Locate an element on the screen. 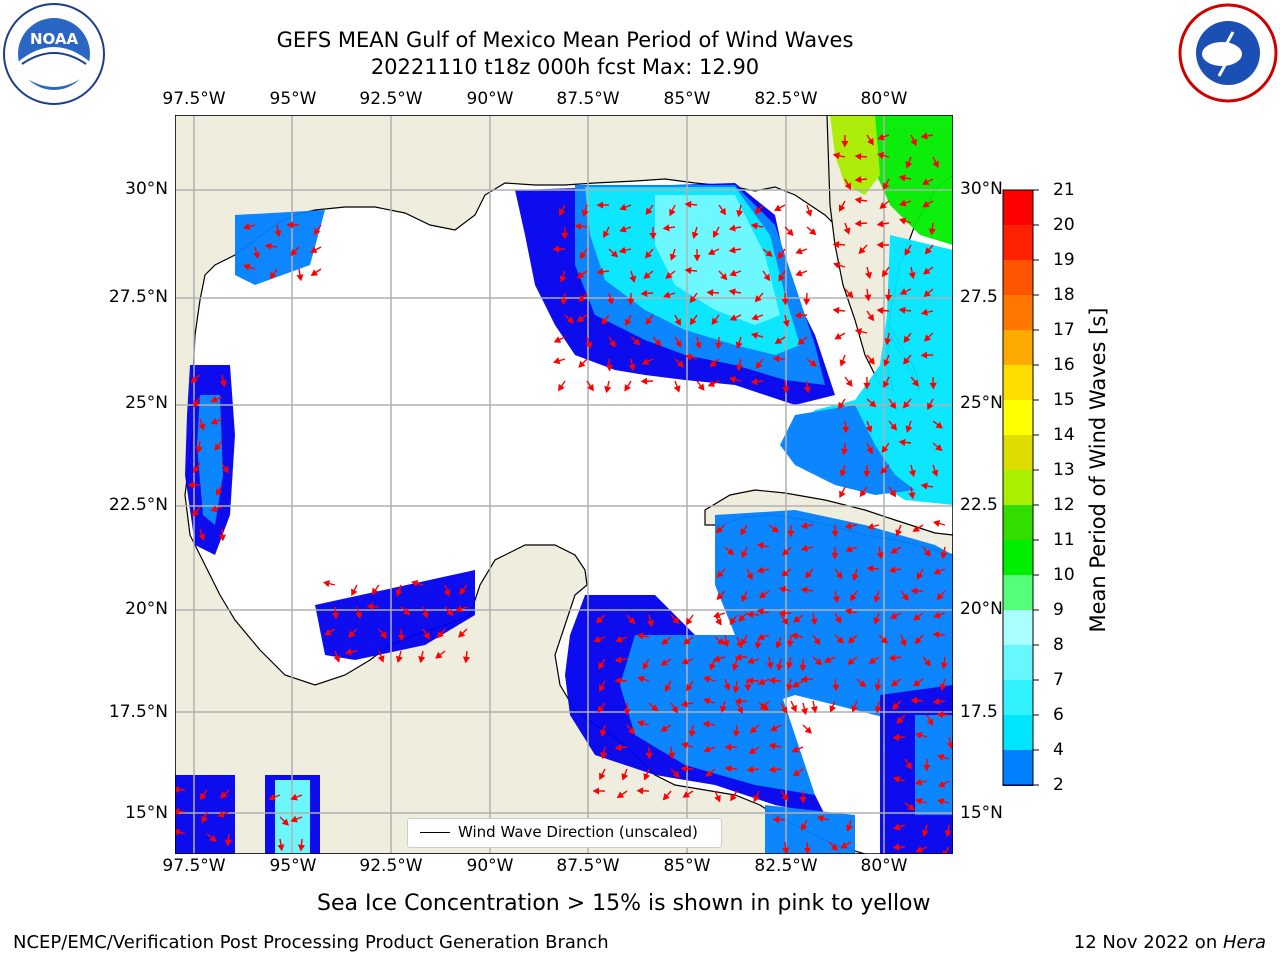 The image size is (1280, 960). colorbar is located at coordinates (1020, 487).